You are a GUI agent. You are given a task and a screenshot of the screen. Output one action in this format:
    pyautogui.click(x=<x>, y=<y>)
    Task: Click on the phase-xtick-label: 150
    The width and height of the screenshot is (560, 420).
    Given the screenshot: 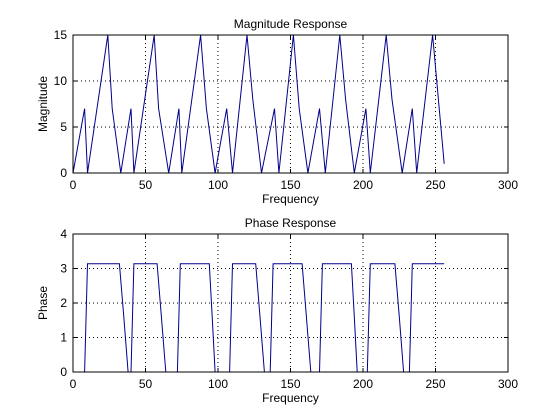 What is the action you would take?
    pyautogui.click(x=290, y=384)
    